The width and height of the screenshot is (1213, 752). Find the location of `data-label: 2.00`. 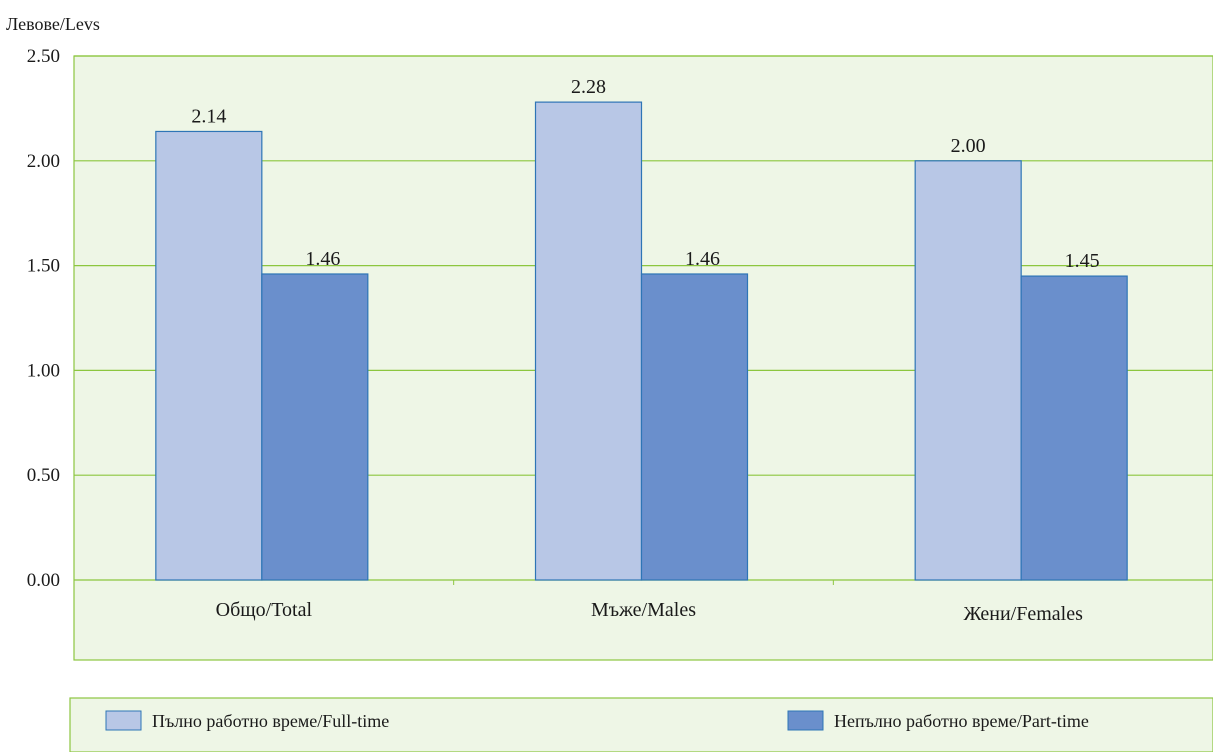

data-label: 2.00 is located at coordinates (968, 146).